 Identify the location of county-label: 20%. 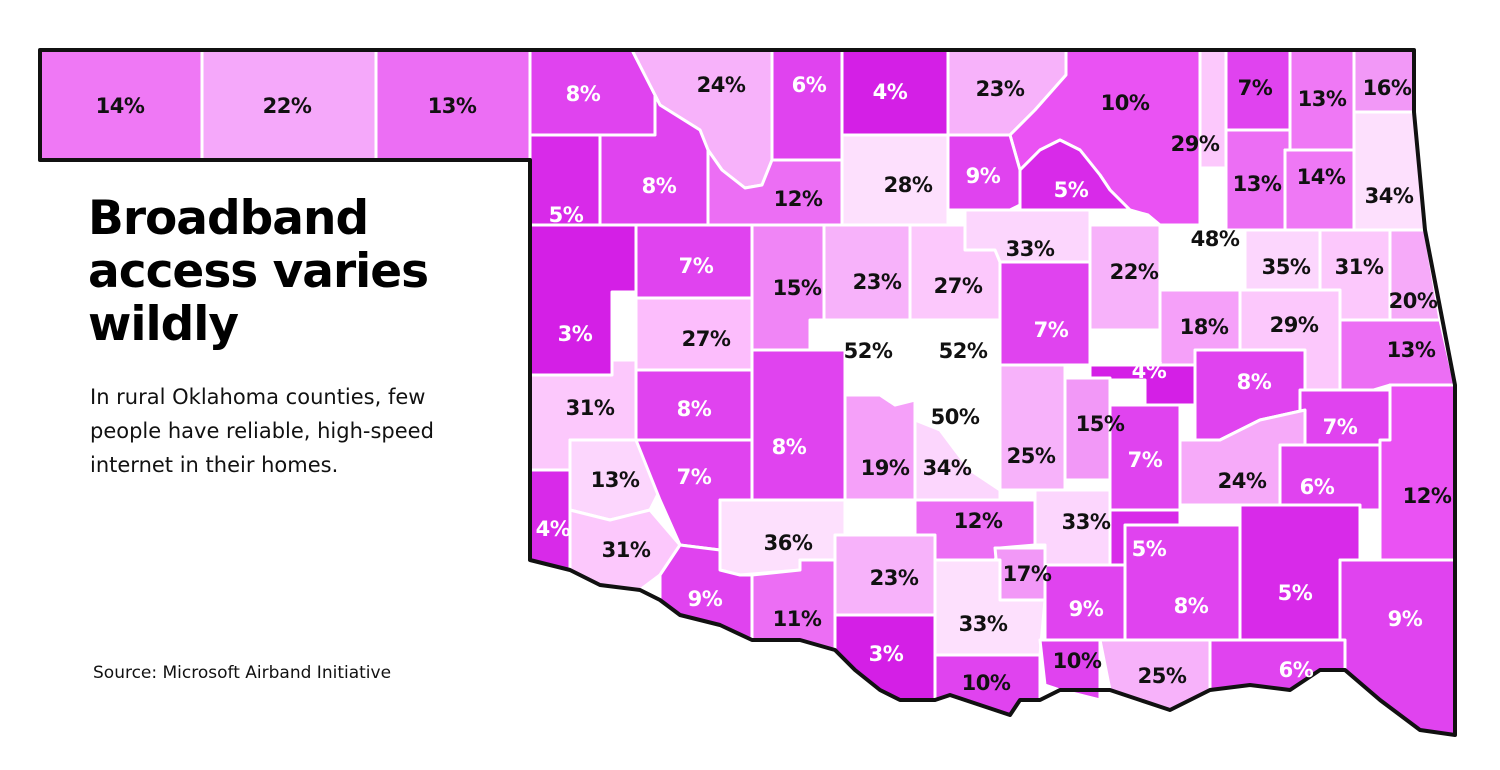
(1413, 301).